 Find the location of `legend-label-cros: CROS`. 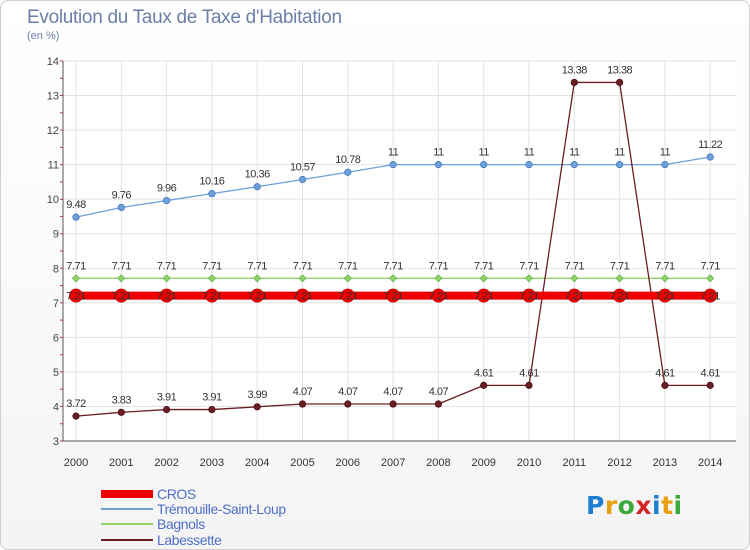

legend-label-cros: CROS is located at coordinates (176, 494).